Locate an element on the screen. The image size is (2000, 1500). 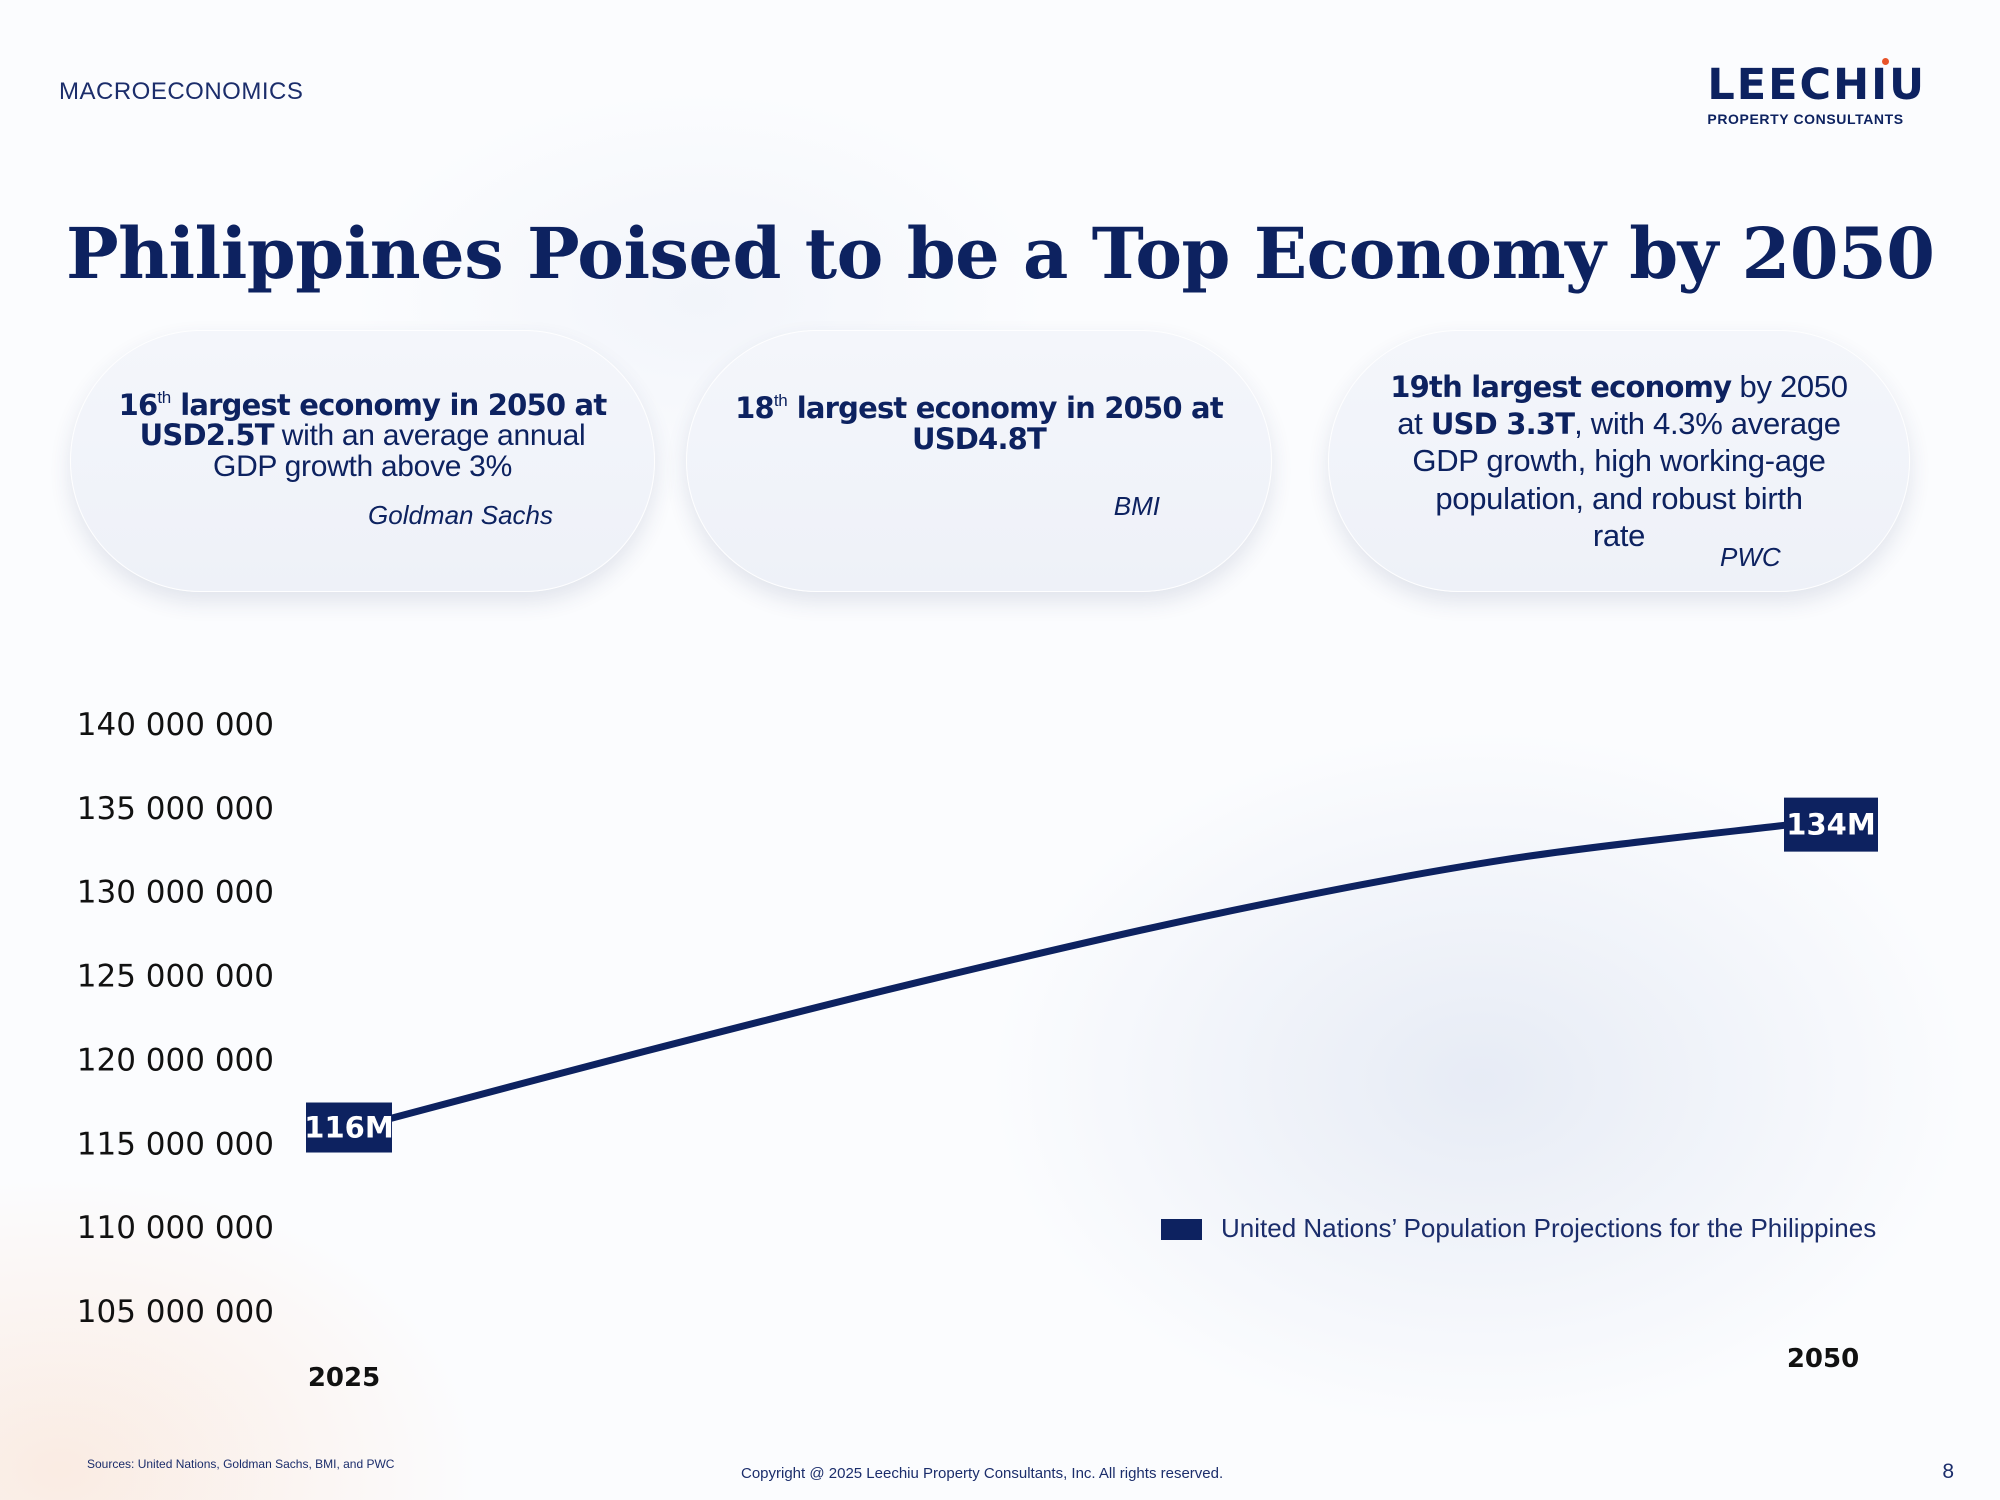
card-bold-1: 19th largest economy is located at coordinates (1561, 387).